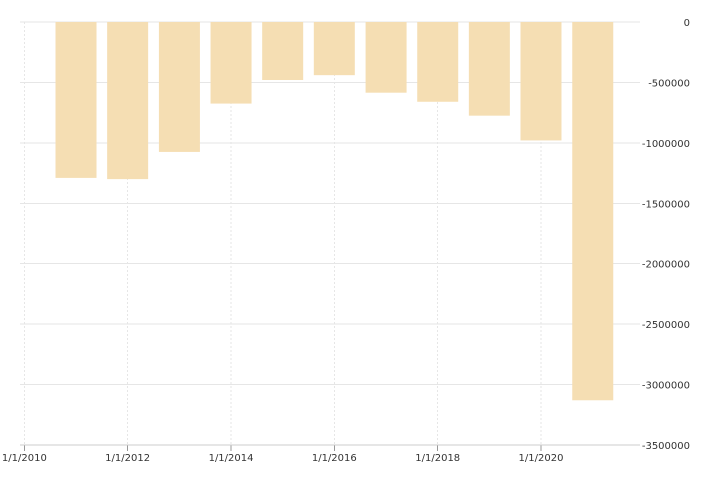 This screenshot has height=485, width=728. What do you see at coordinates (666, 446) in the screenshot?
I see `y-tick-label: -3500000` at bounding box center [666, 446].